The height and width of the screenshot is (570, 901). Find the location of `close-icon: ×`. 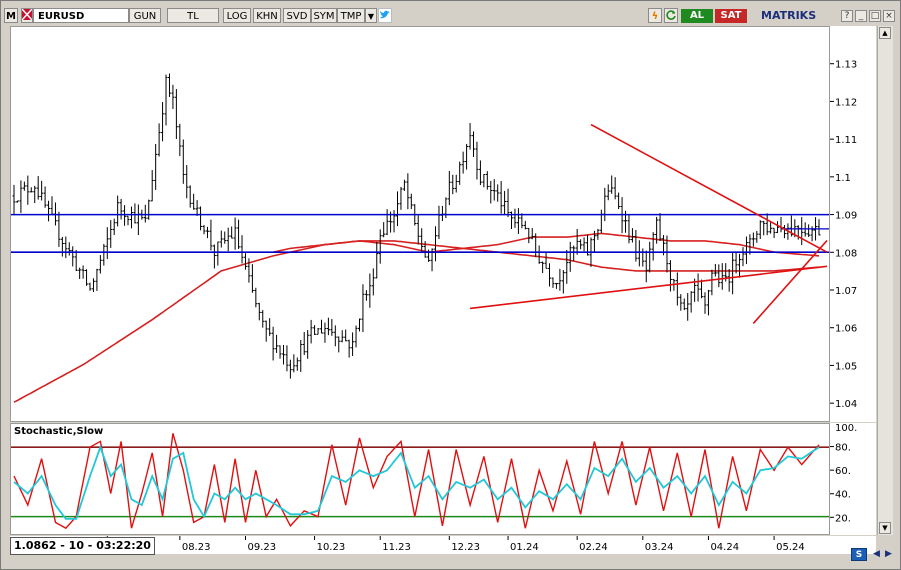

close-icon: × is located at coordinates (889, 16).